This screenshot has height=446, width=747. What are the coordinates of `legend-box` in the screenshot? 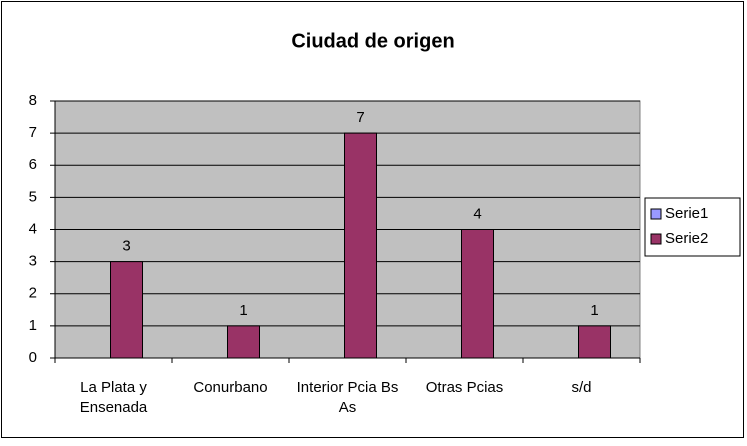 It's located at (692, 227).